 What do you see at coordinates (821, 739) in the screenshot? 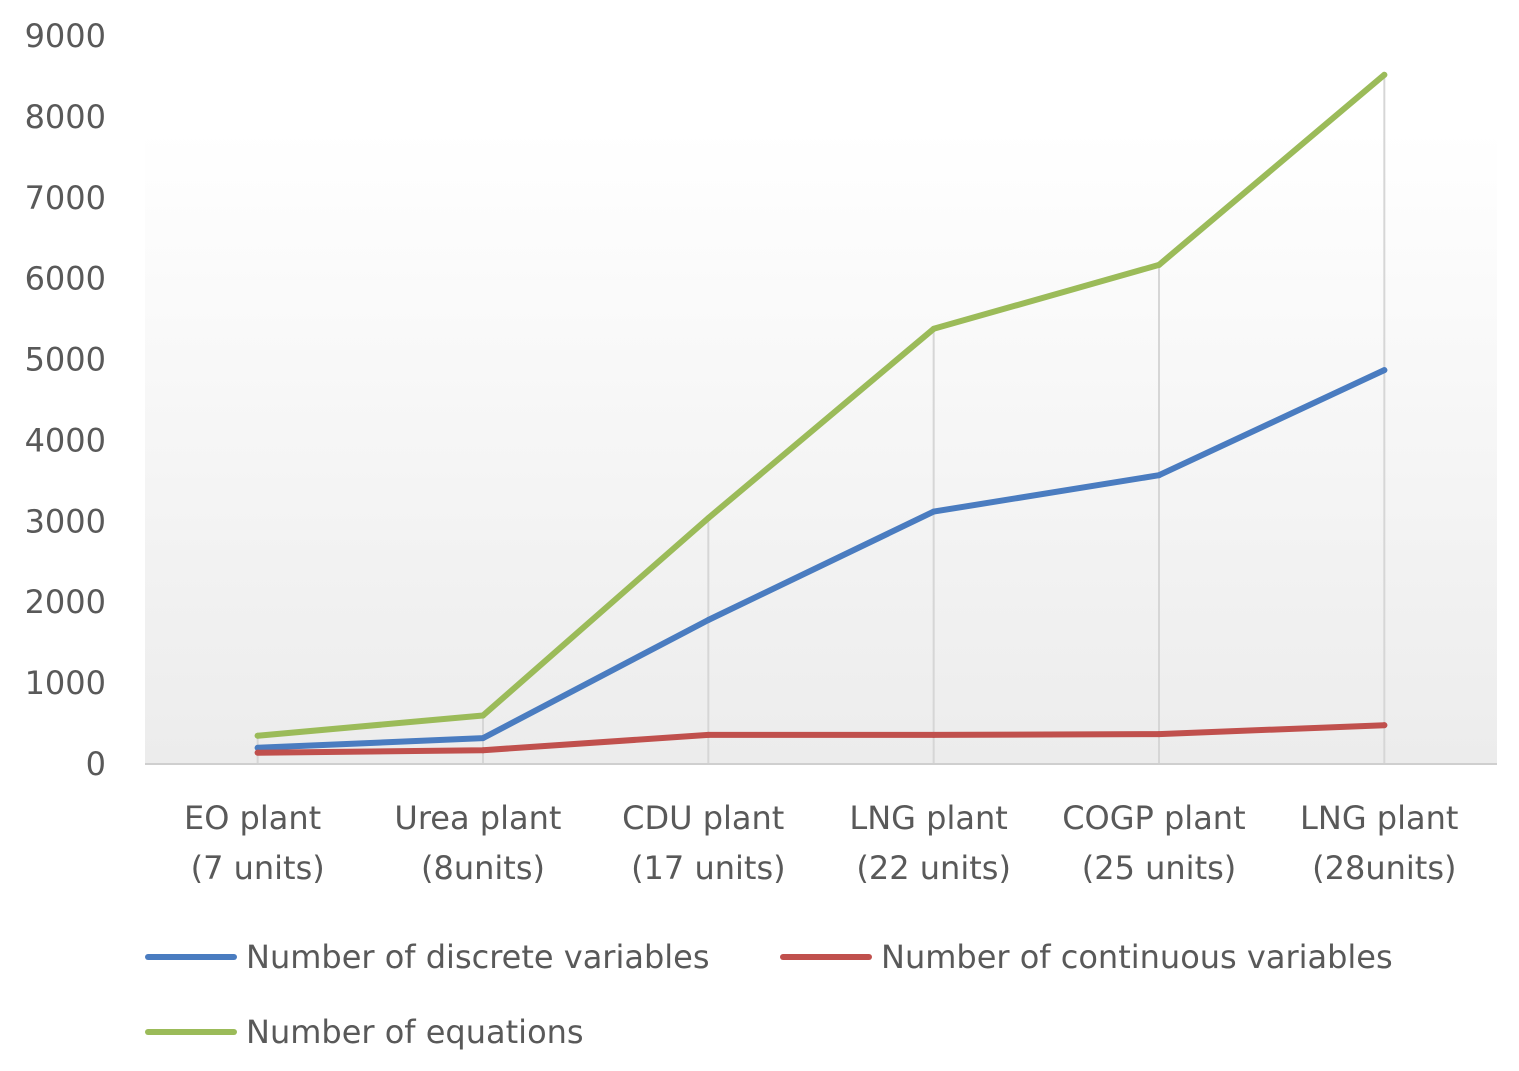
I see `series-line` at bounding box center [821, 739].